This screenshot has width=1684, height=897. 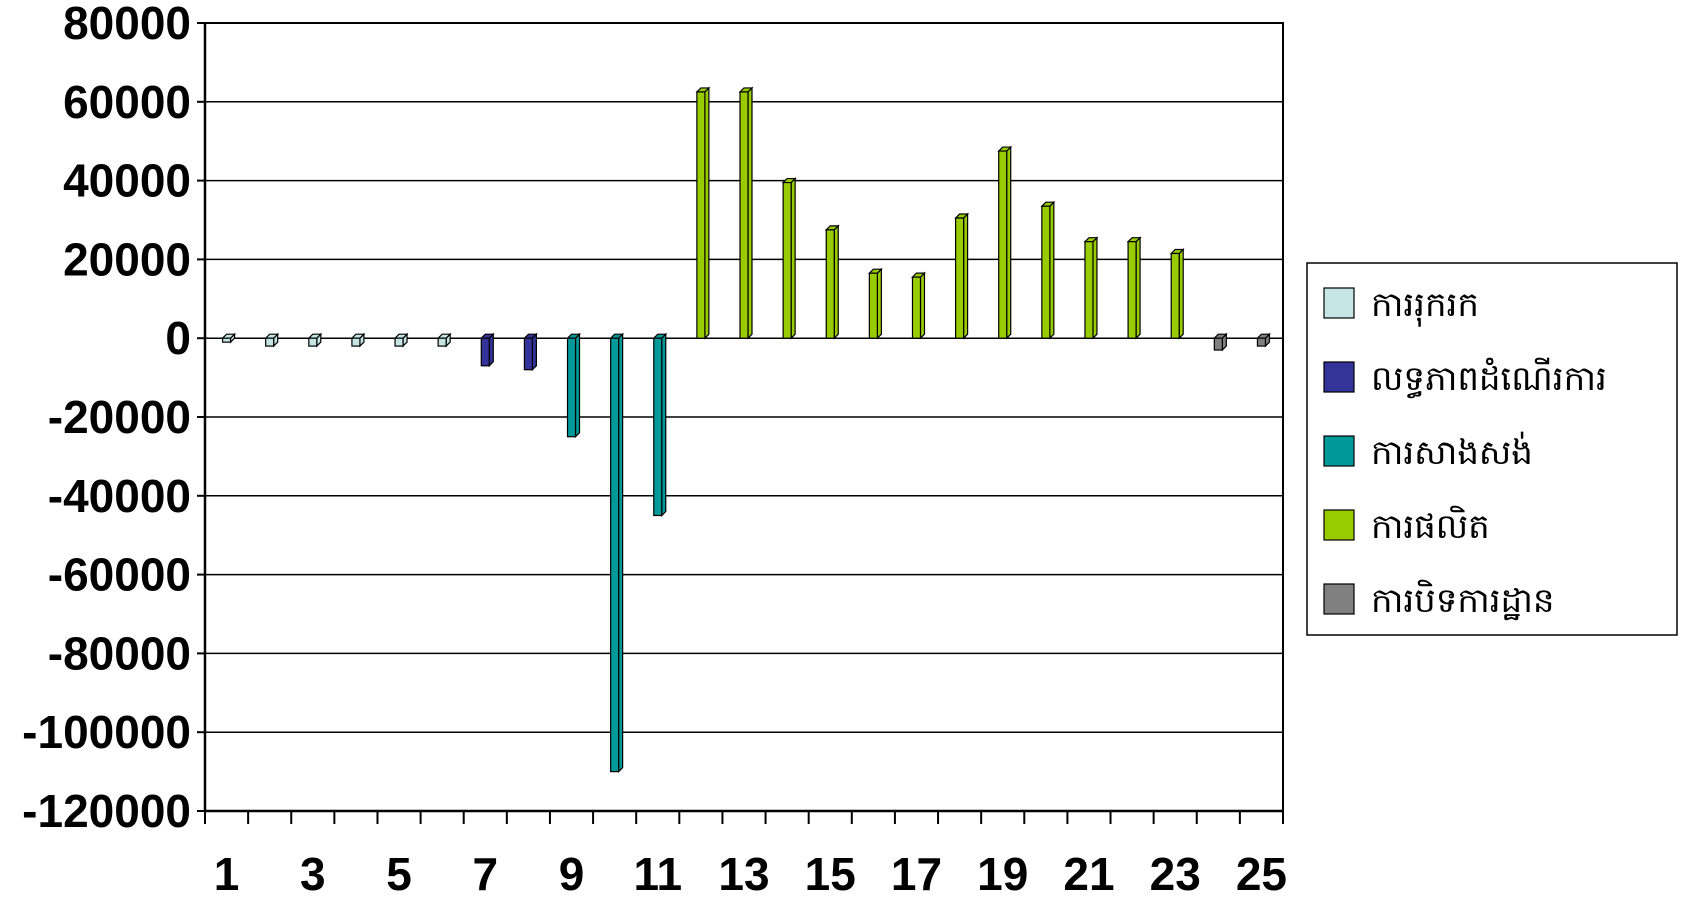 I want to click on bar-series5-cat25, so click(x=1263, y=340).